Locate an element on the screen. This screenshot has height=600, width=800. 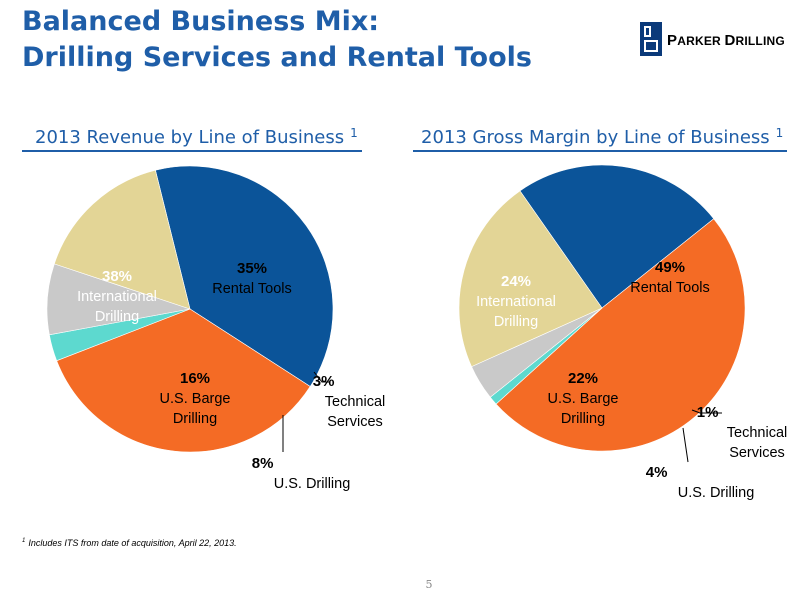
revenue-value-technical-services: 3% is located at coordinates (323, 381).